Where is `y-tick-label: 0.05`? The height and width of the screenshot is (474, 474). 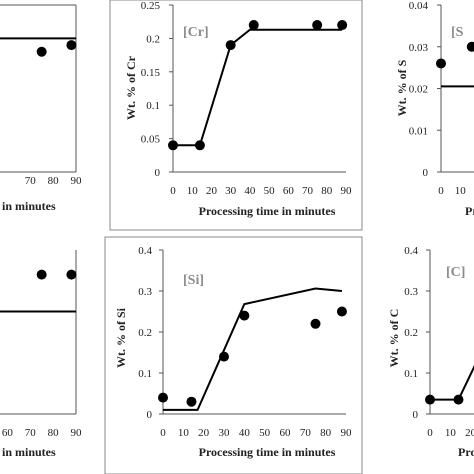
y-tick-label: 0.05 is located at coordinates (151, 140).